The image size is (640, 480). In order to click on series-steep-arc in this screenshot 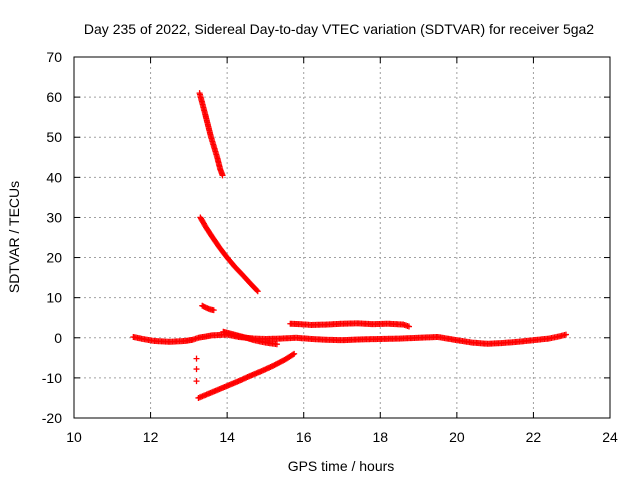, I will do `click(211, 134)`.